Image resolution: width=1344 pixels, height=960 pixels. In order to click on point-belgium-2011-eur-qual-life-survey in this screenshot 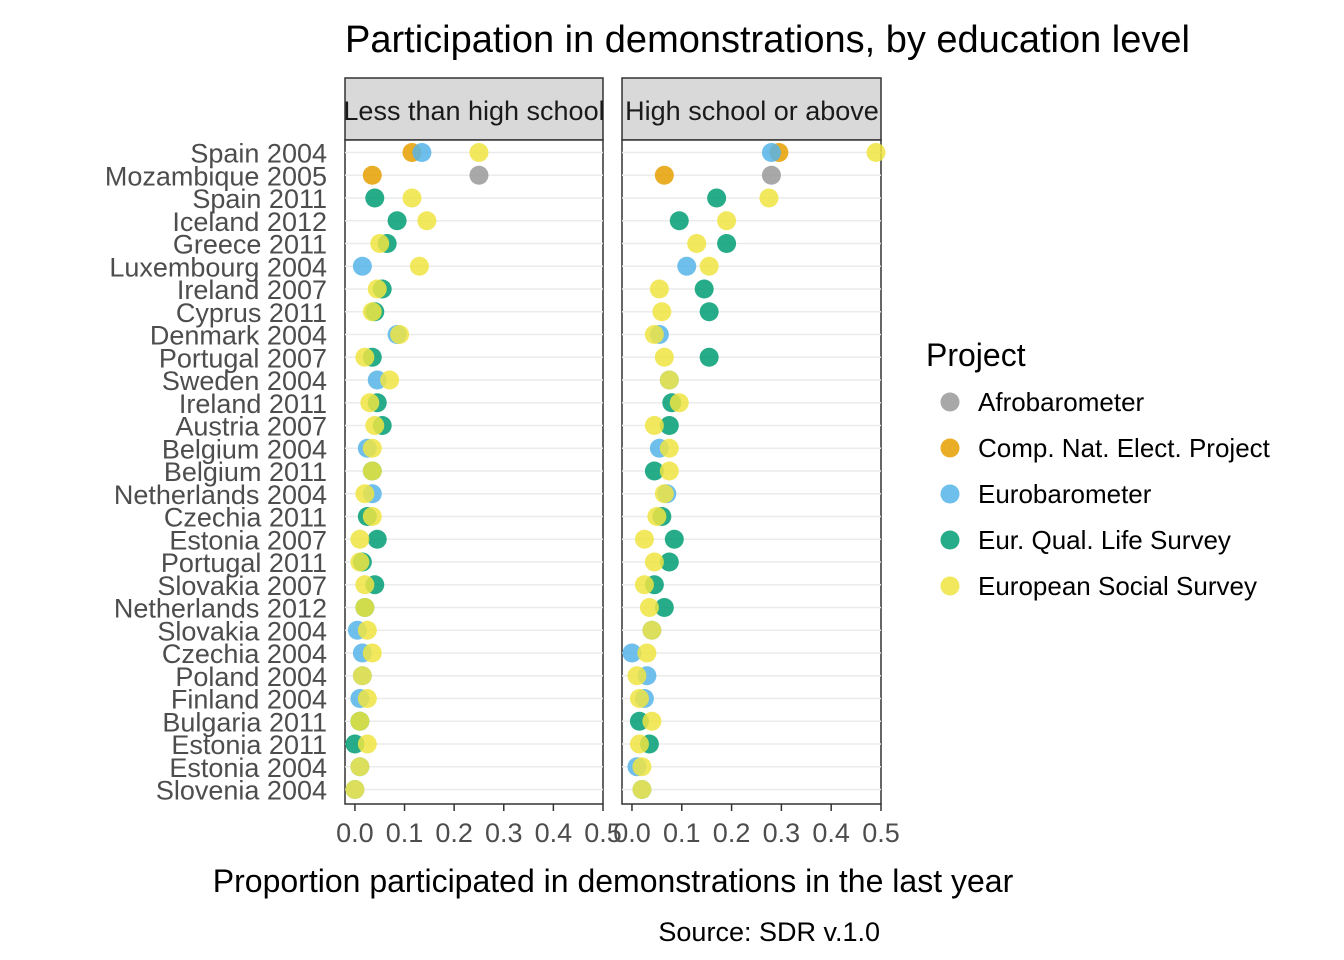, I will do `click(654, 471)`.